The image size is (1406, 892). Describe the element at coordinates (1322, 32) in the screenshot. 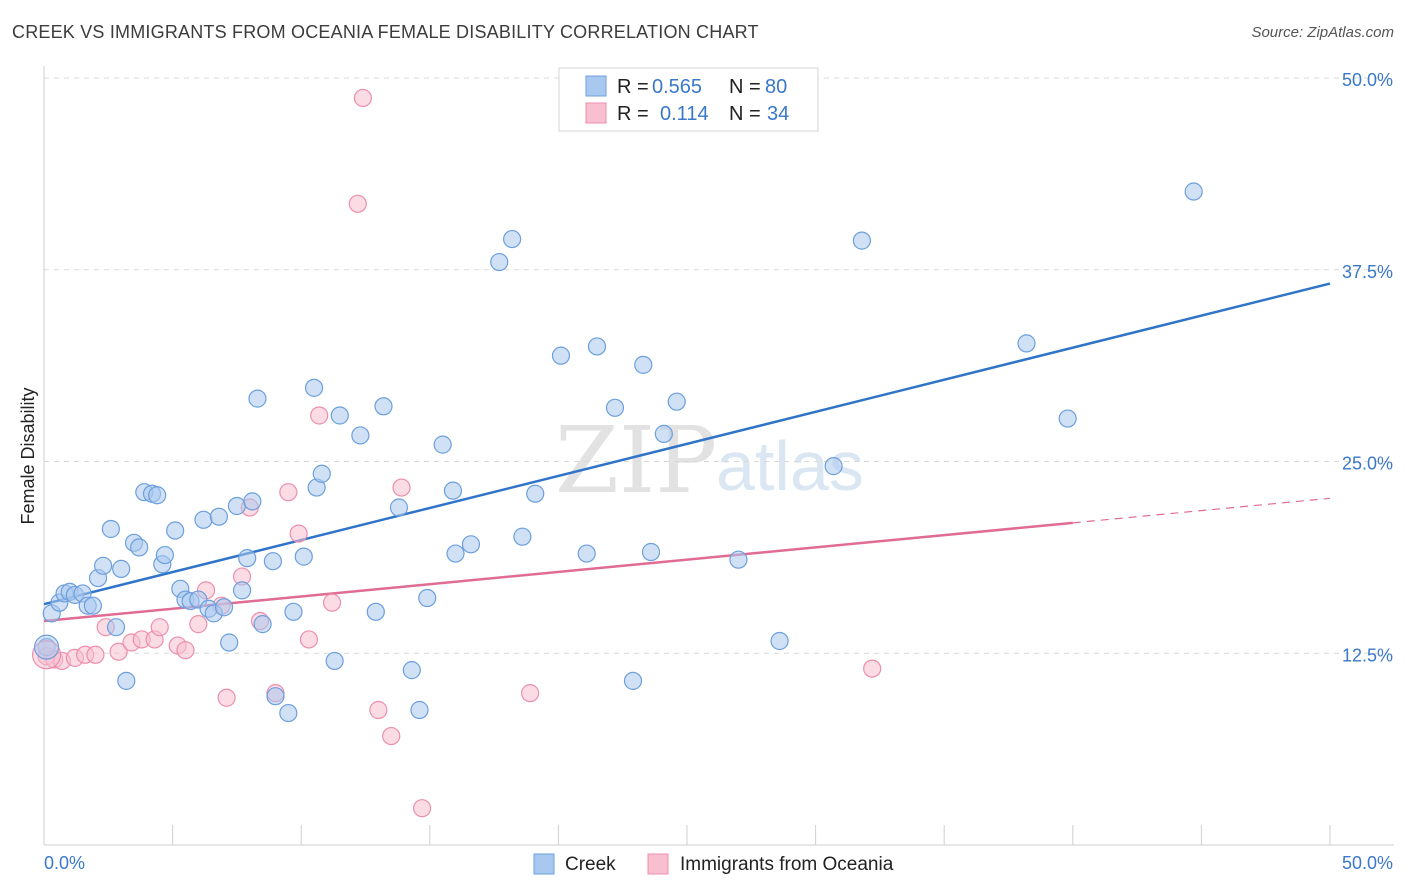

I see `source-label: Source: ZipAtlas.com` at that location.